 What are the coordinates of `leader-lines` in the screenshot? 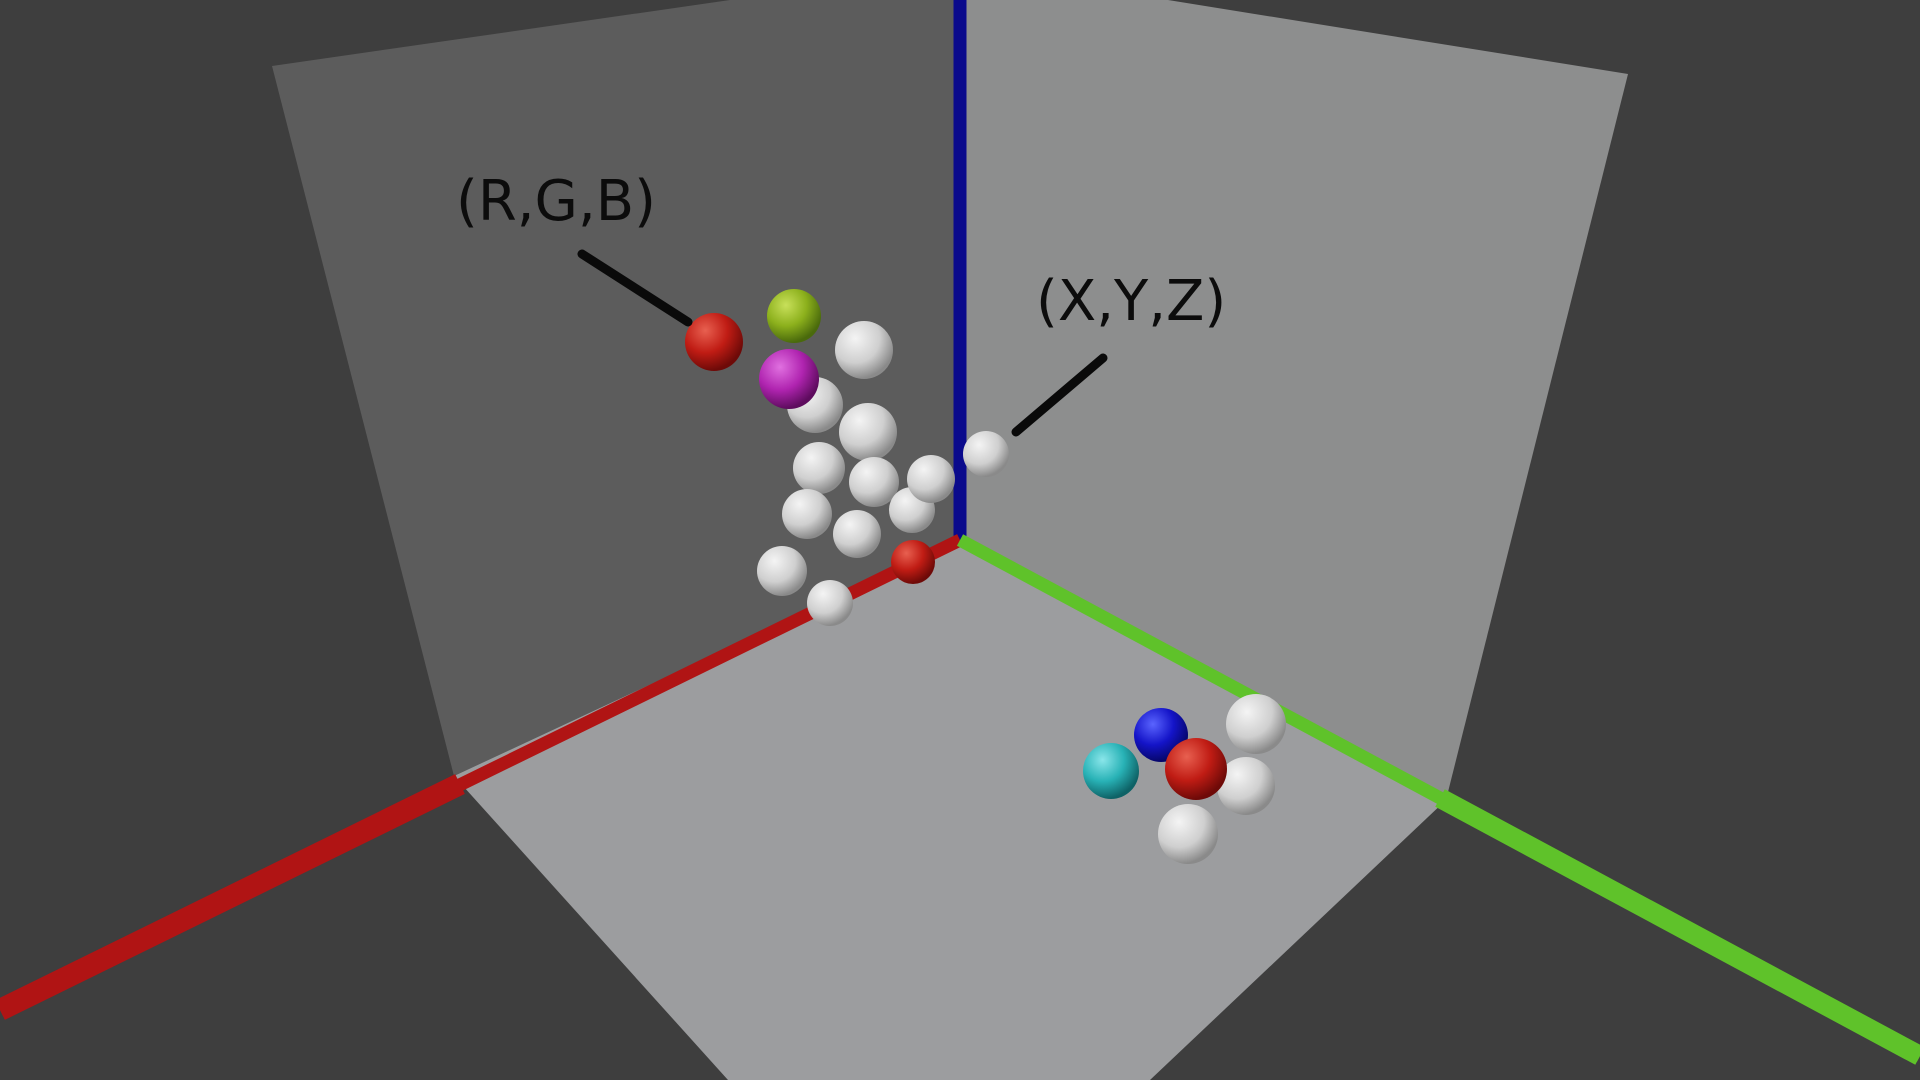 It's located at (842, 343).